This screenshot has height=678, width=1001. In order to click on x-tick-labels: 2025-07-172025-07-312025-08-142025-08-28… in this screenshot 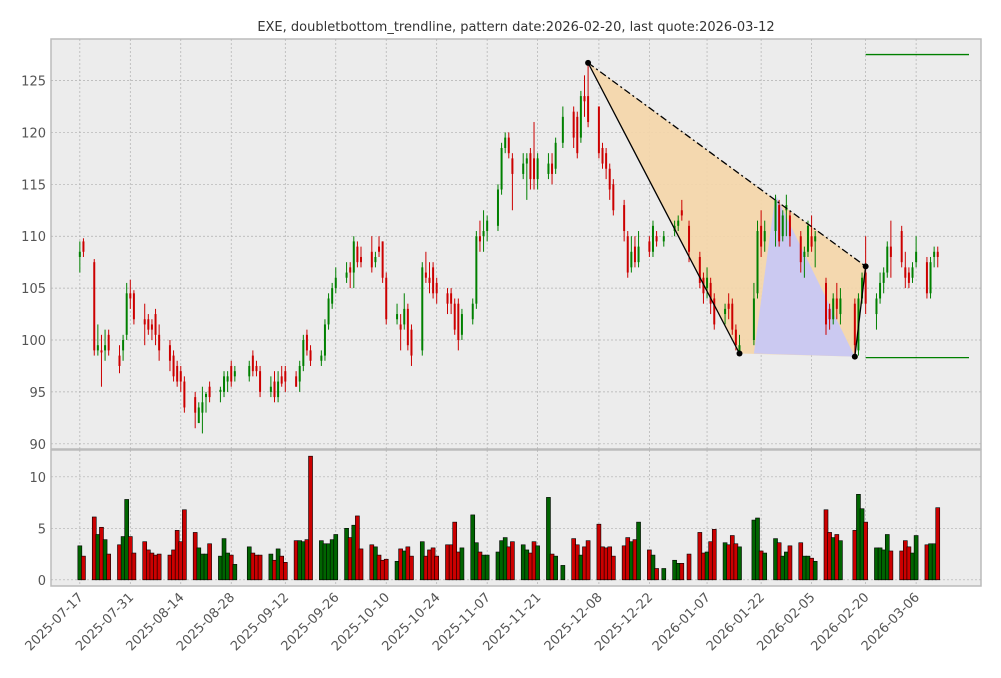, I will do `click(473, 622)`.